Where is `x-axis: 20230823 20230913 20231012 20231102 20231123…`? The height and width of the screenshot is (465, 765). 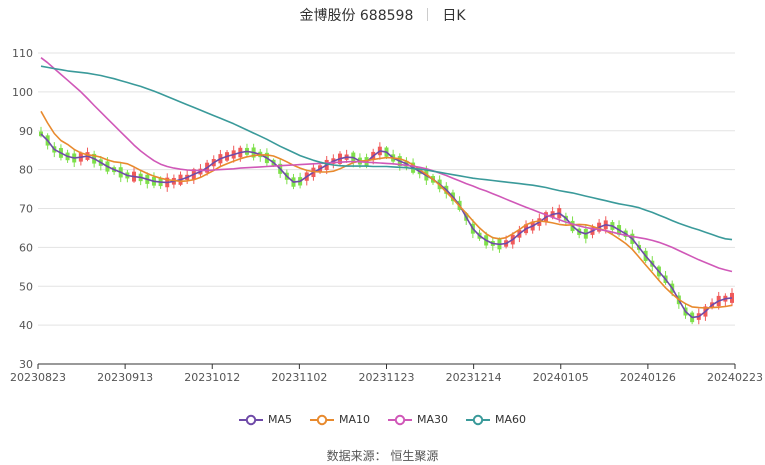
x-axis: 20230823 20230913 20231012 20231102 20231123… is located at coordinates (386, 373).